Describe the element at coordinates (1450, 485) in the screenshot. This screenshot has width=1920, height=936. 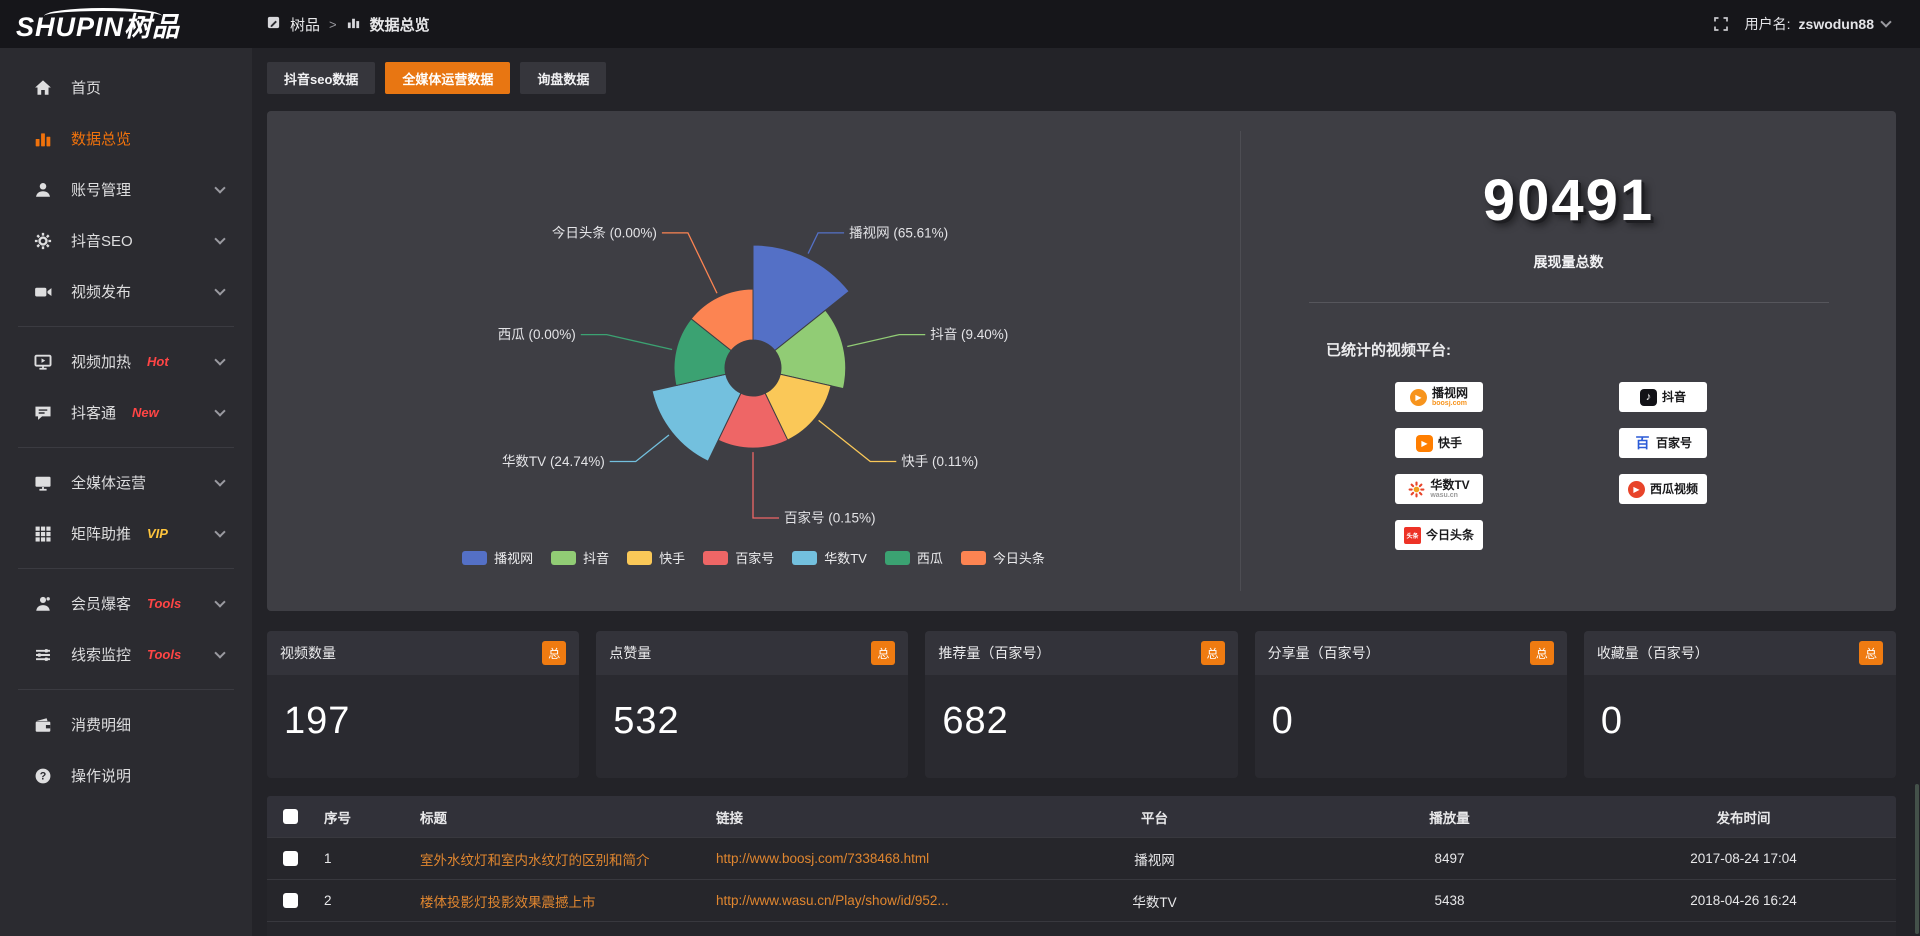
I see `platform-name: 华数TV` at that location.